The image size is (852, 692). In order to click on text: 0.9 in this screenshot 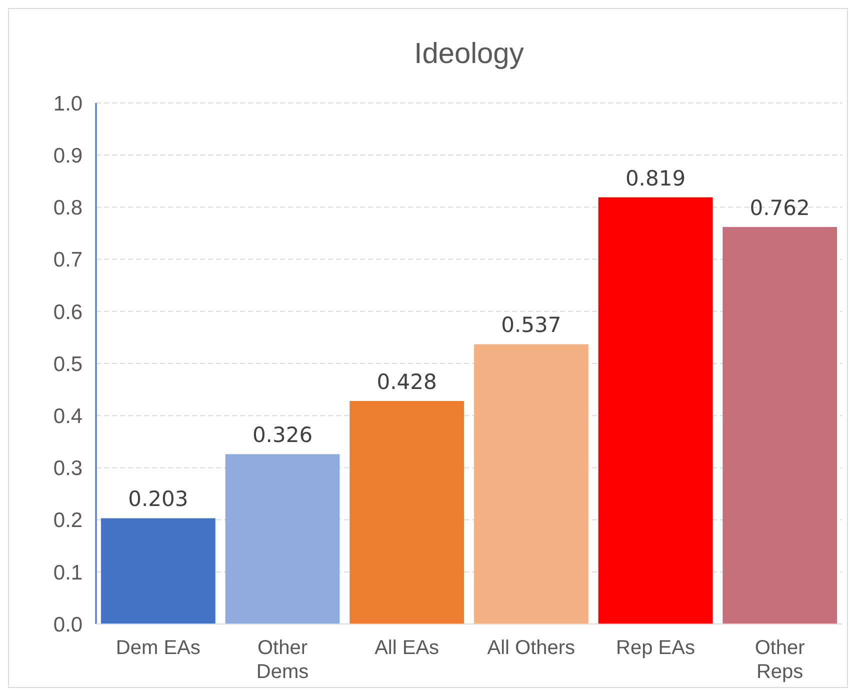, I will do `click(68, 156)`.